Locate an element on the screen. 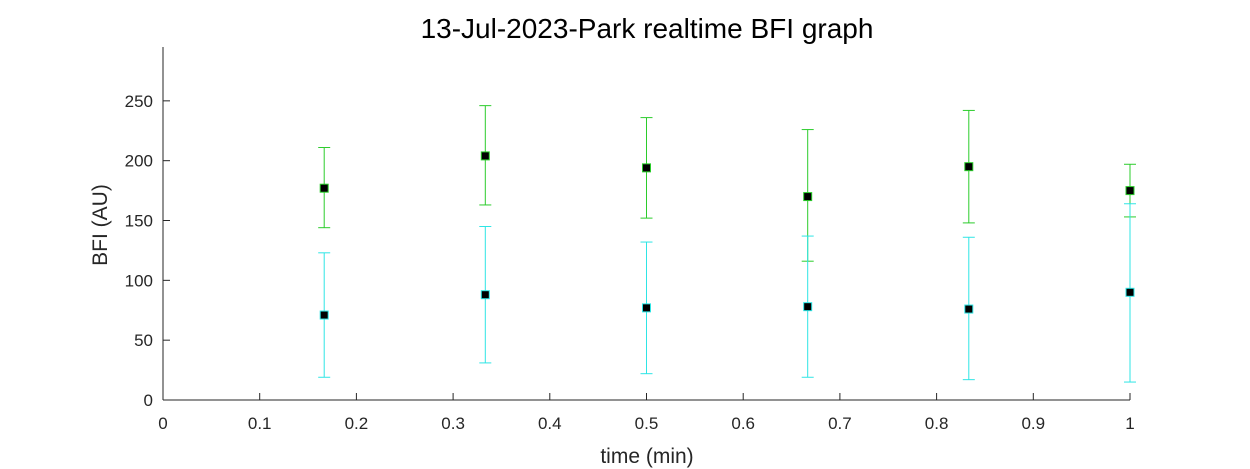 The image size is (1250, 469). y-tick-label: 150 is located at coordinates (139, 221).